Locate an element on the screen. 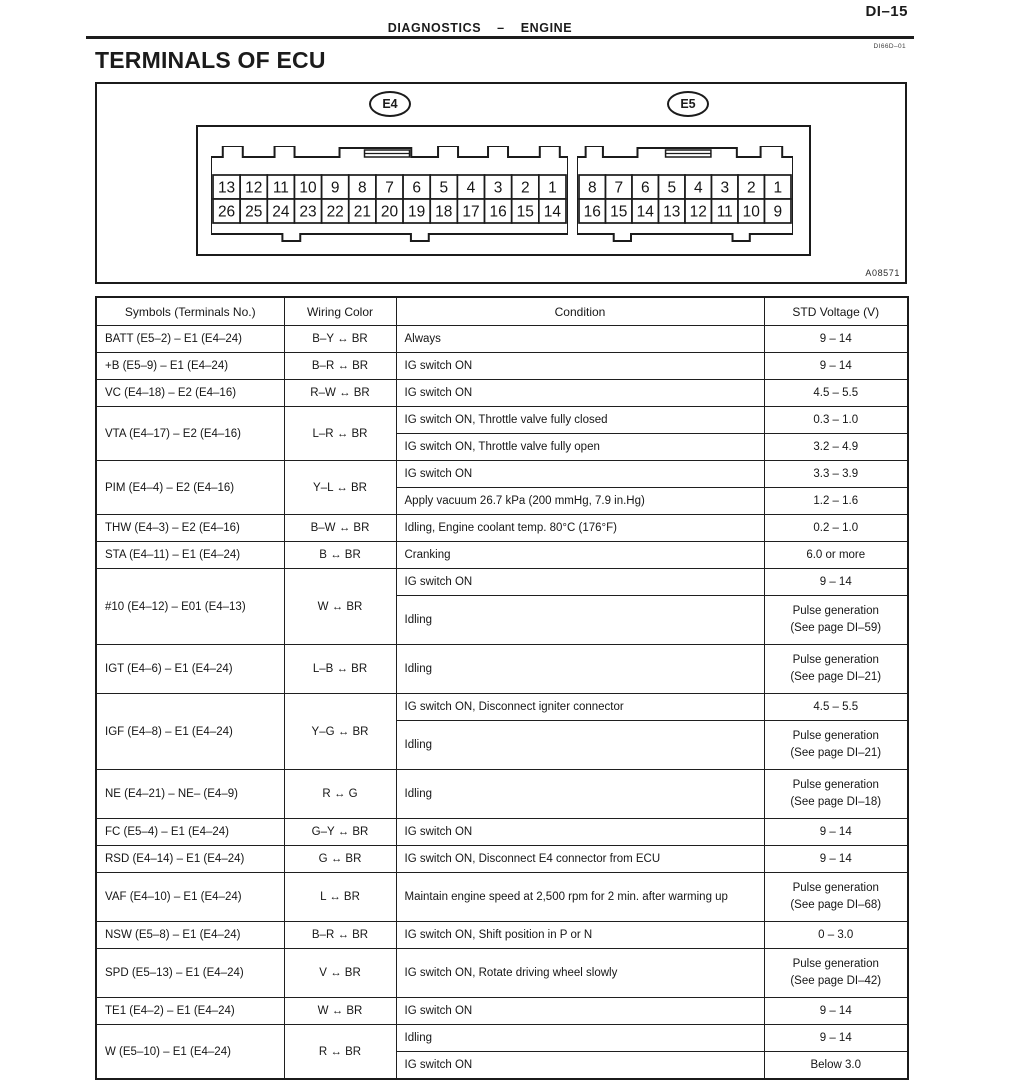 The image size is (1024, 1080). voltage-cell: 3.3 – 3.9 is located at coordinates (836, 474).